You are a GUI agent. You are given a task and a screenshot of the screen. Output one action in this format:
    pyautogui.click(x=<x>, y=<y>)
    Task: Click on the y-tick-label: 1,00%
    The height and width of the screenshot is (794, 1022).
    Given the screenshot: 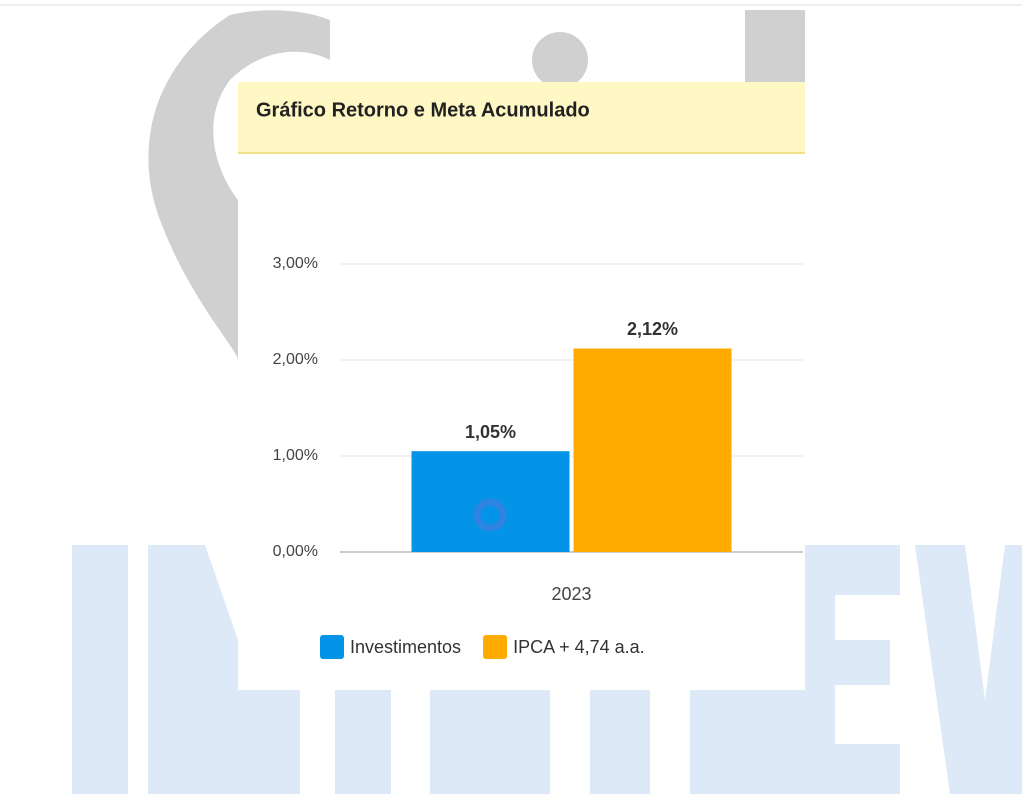 What is the action you would take?
    pyautogui.click(x=295, y=455)
    